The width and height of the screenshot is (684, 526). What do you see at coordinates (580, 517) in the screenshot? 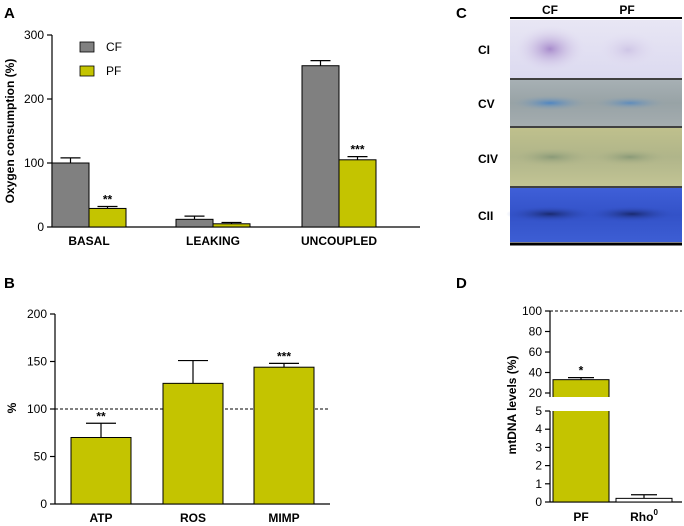
I see `chart-d-category-label: PF` at bounding box center [580, 517].